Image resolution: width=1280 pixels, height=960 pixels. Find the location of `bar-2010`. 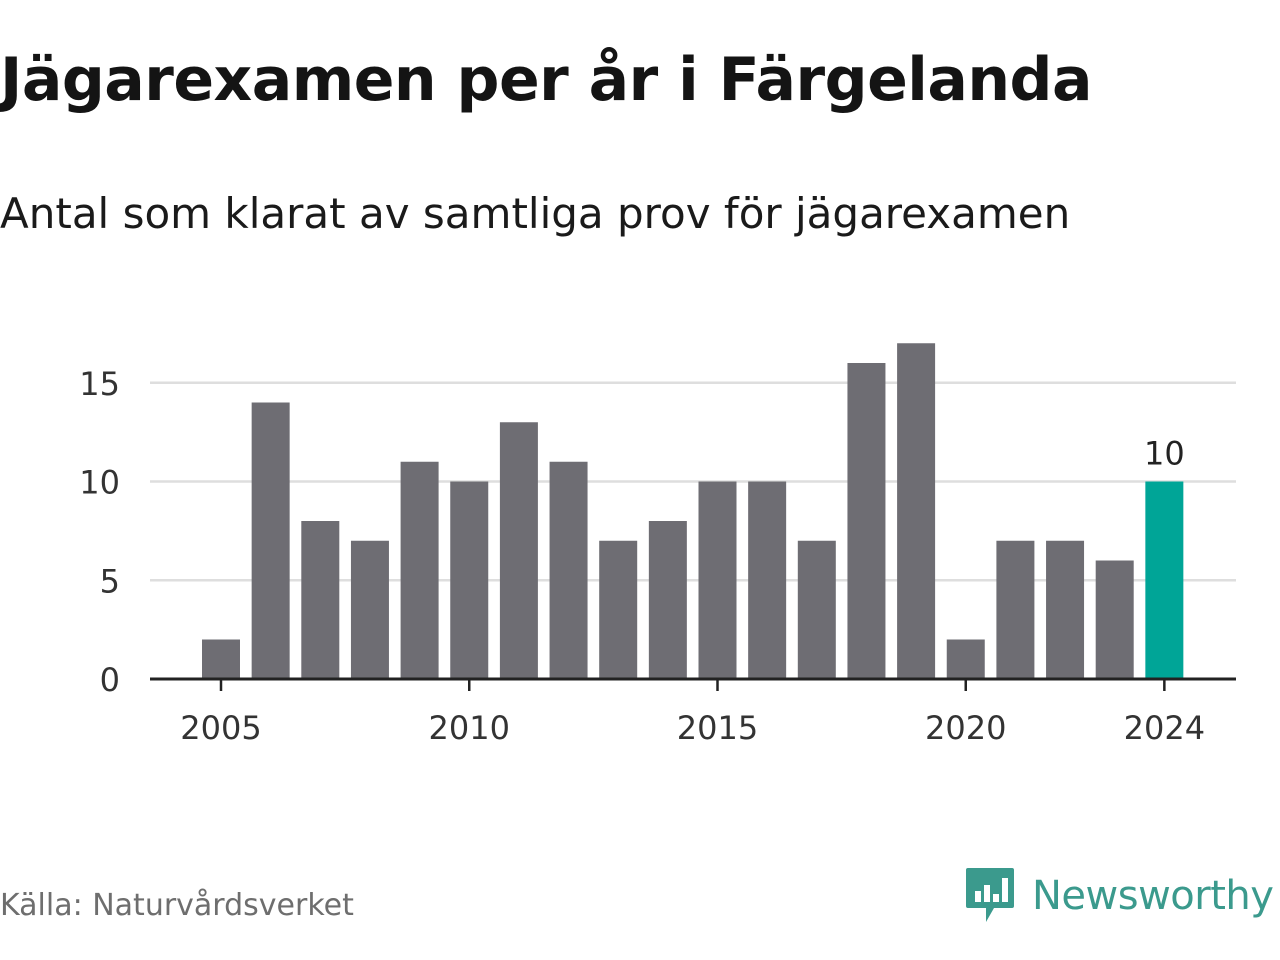

bar-2010 is located at coordinates (469, 580).